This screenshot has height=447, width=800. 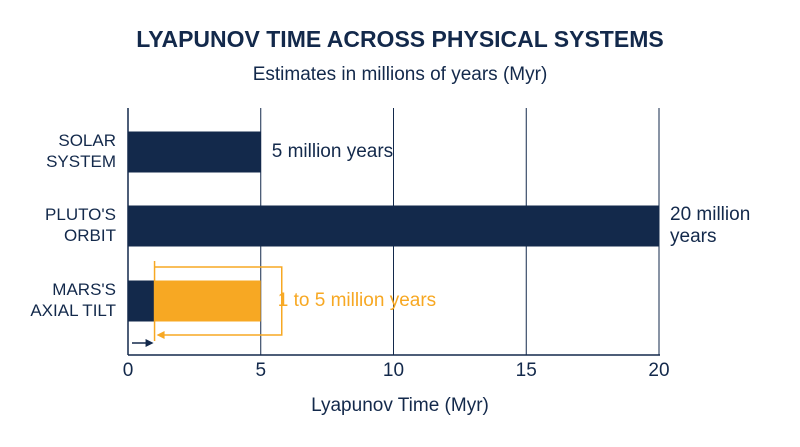 I want to click on x-axis-title: Lyapunov Time (Myr), so click(x=400, y=405).